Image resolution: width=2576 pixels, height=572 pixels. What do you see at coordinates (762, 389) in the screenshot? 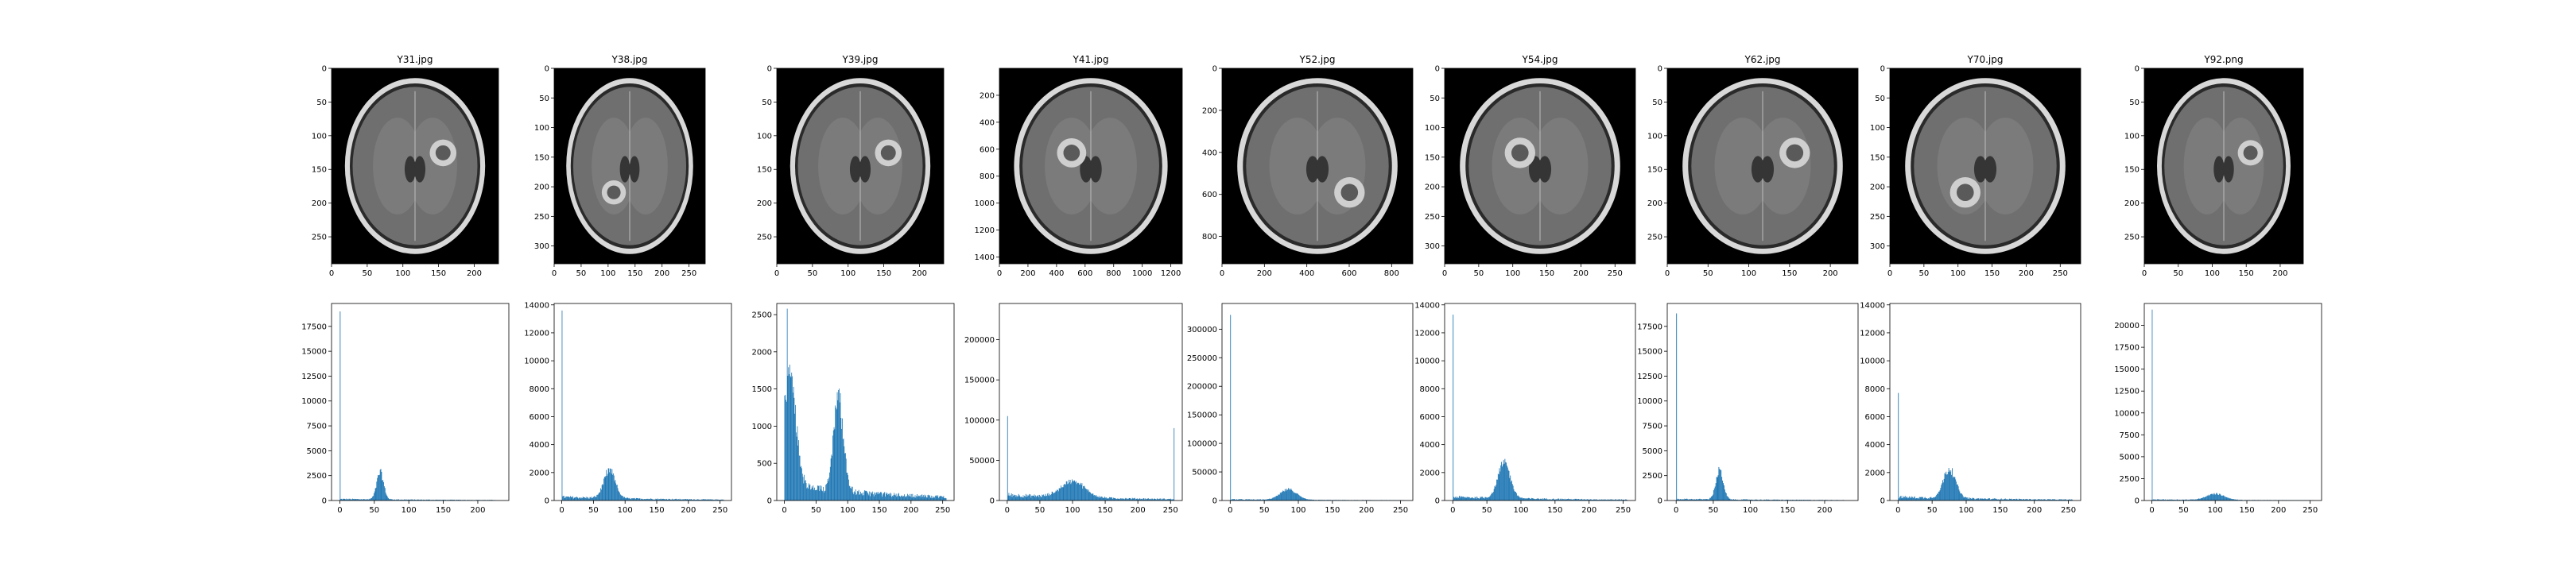
I see `y-tick-label: 1500` at bounding box center [762, 389].